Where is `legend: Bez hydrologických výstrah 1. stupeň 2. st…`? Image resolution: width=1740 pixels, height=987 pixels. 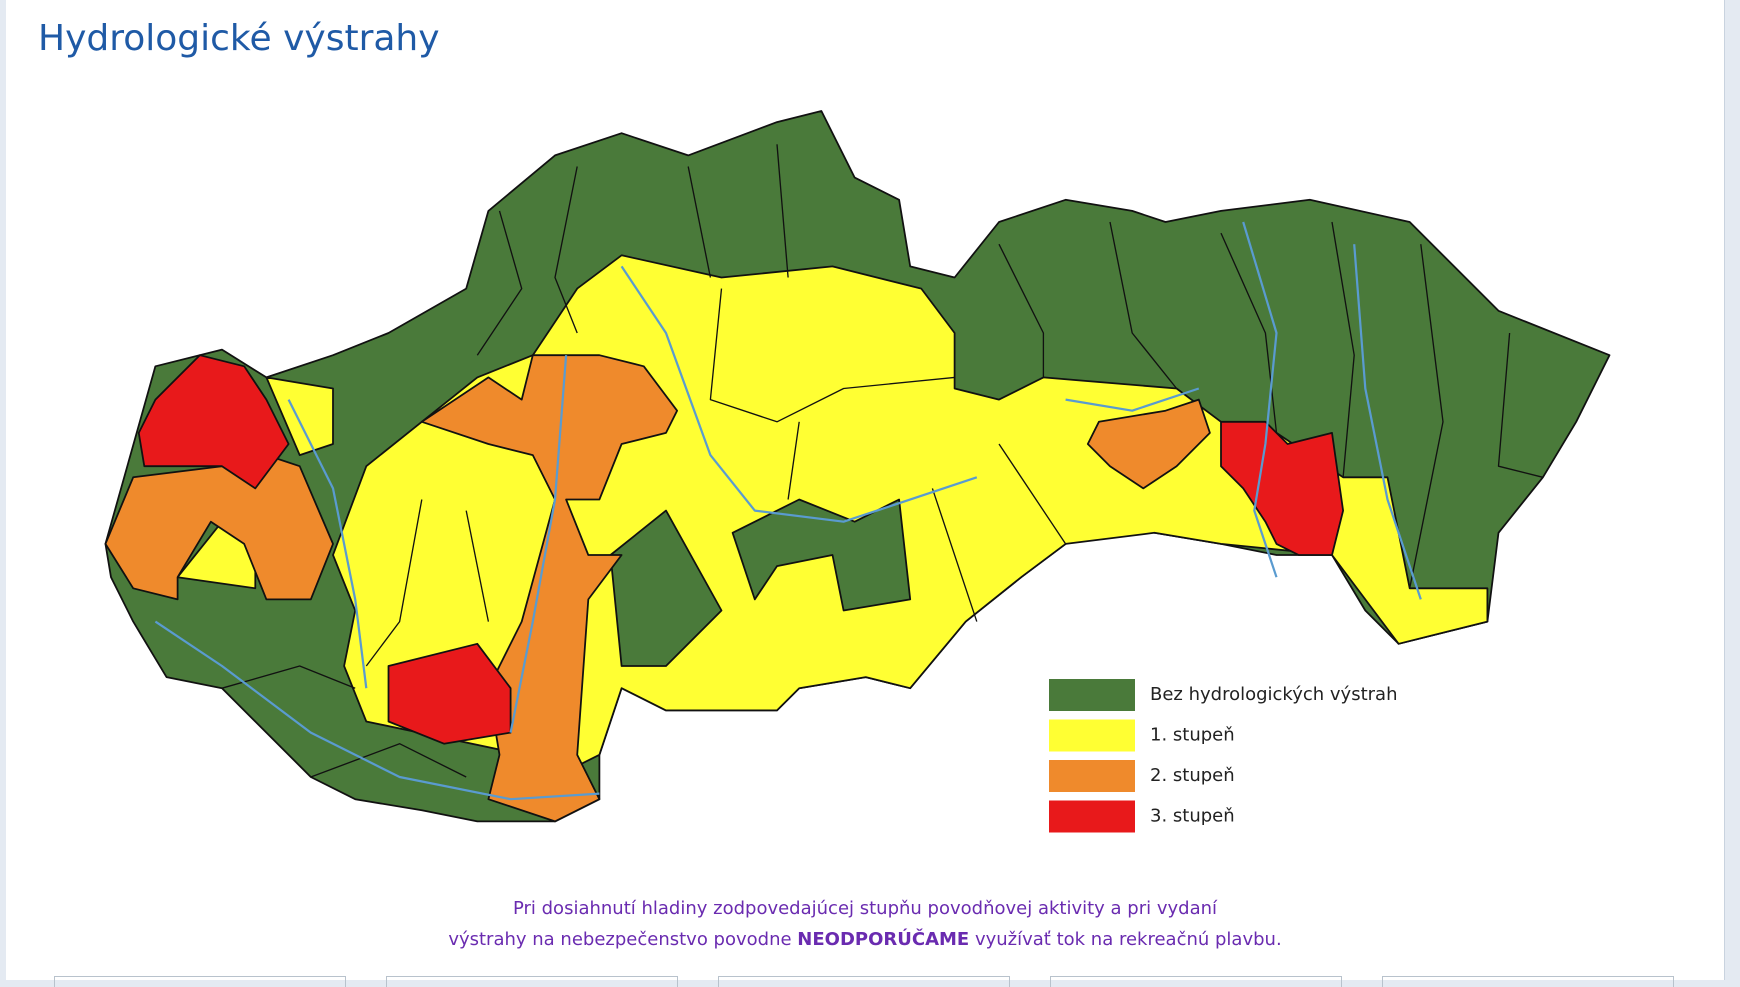
legend: Bez hydrologických výstrah 1. stupeň 2. st… is located at coordinates (1223, 756).